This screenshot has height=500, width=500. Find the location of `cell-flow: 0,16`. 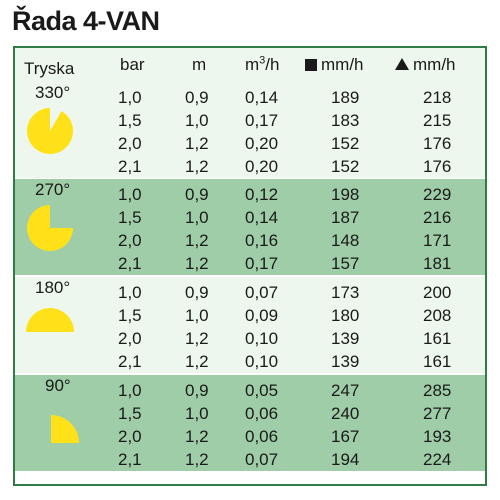

cell-flow: 0,16 is located at coordinates (262, 240).